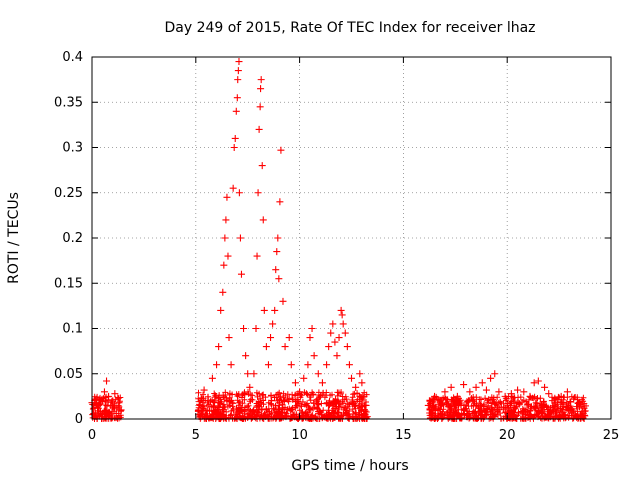 This screenshot has width=640, height=480. Describe the element at coordinates (72, 238) in the screenshot. I see `y-tick-label: 0.2` at that location.